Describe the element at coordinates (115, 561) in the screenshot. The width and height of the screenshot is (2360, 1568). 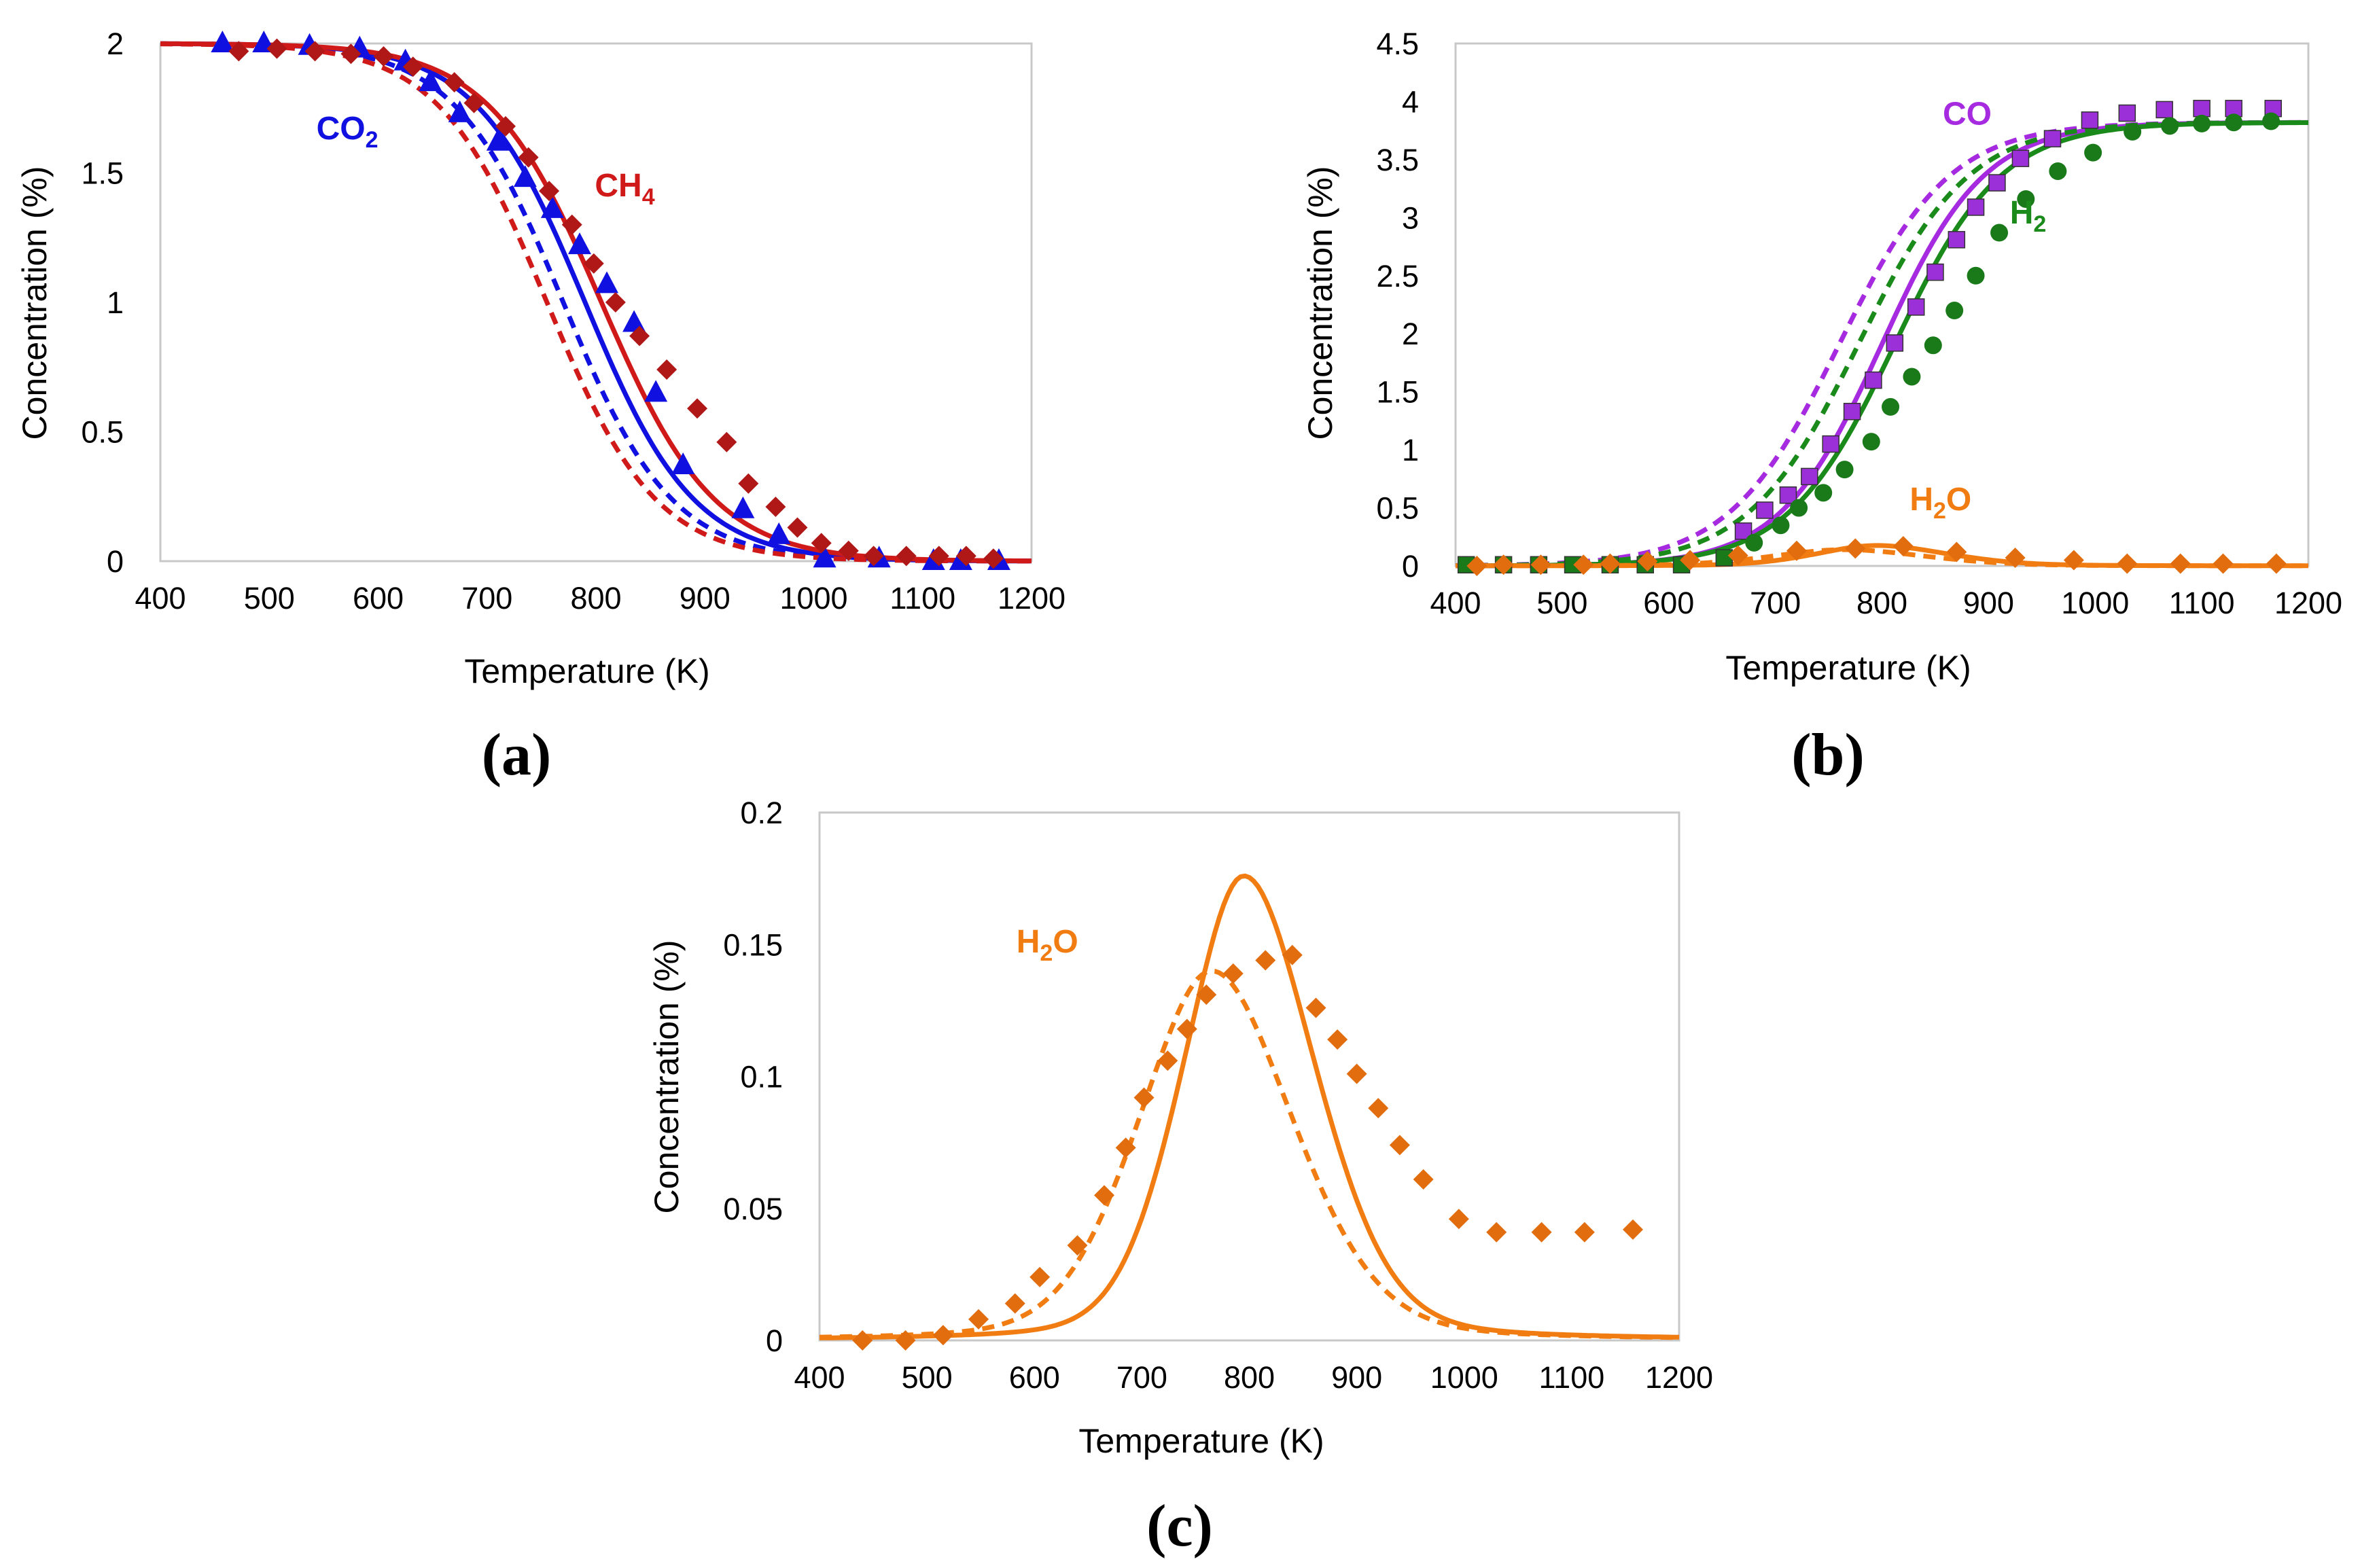
I see `panel-a-y-tick-label: 0` at that location.